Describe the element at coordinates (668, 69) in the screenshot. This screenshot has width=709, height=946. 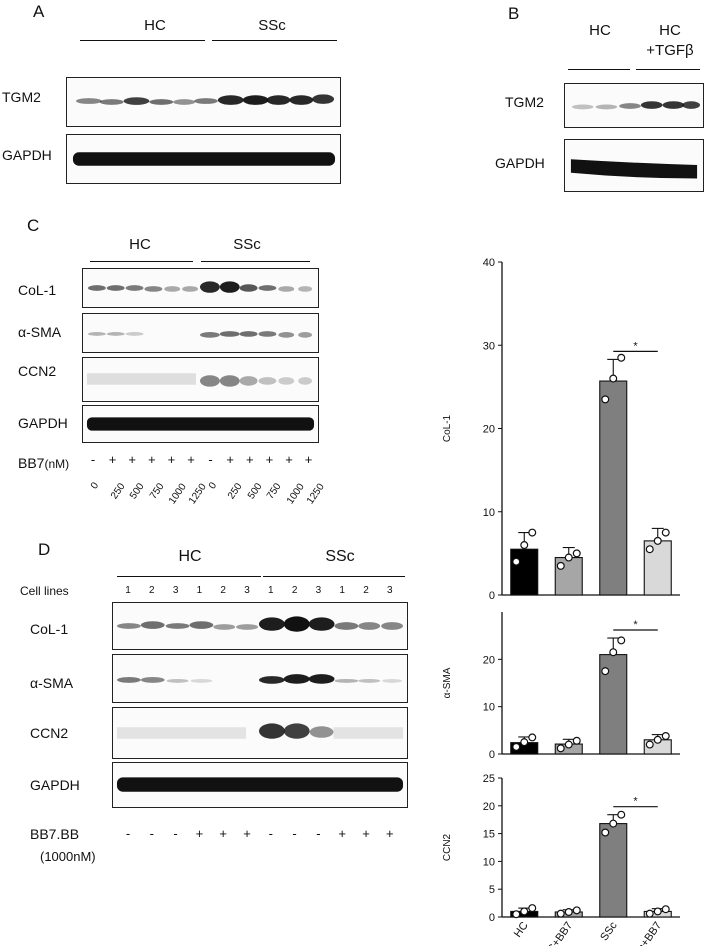
I see `panel-b-tgfb-line` at that location.